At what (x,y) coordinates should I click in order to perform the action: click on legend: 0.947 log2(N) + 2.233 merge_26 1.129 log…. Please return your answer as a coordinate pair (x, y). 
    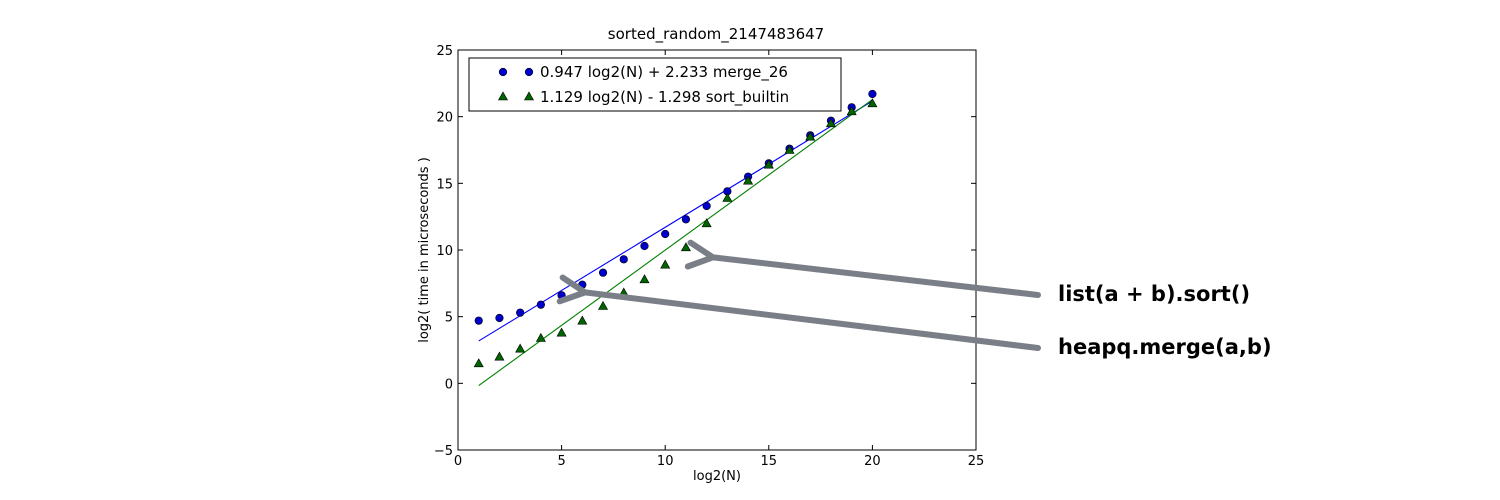
    Looking at the image, I should click on (655, 84).